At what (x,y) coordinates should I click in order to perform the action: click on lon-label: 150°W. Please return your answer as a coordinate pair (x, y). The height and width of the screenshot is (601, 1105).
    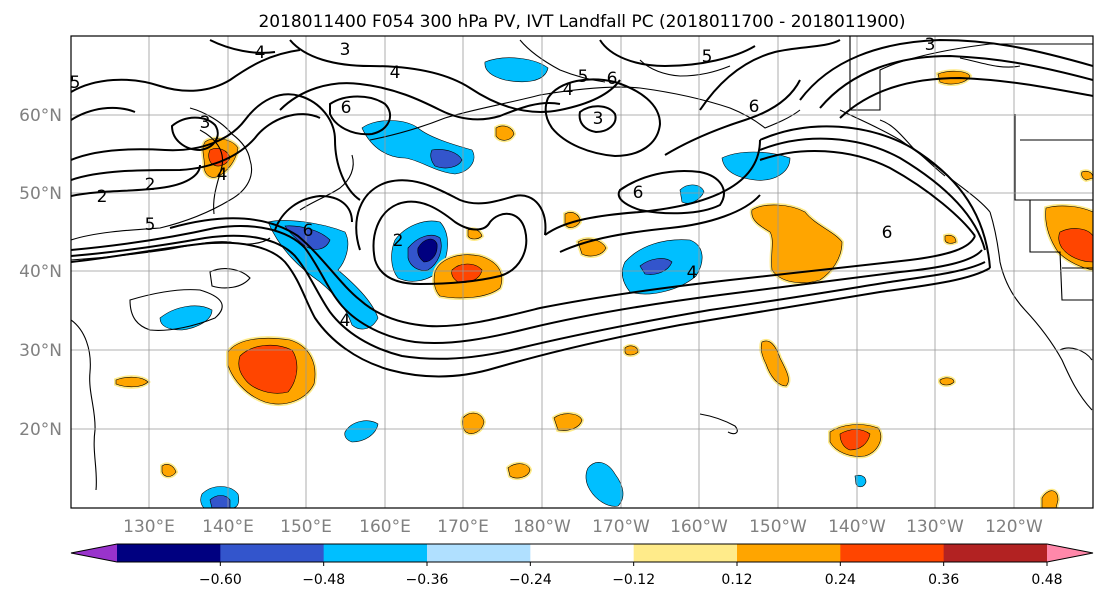
    Looking at the image, I should click on (778, 527).